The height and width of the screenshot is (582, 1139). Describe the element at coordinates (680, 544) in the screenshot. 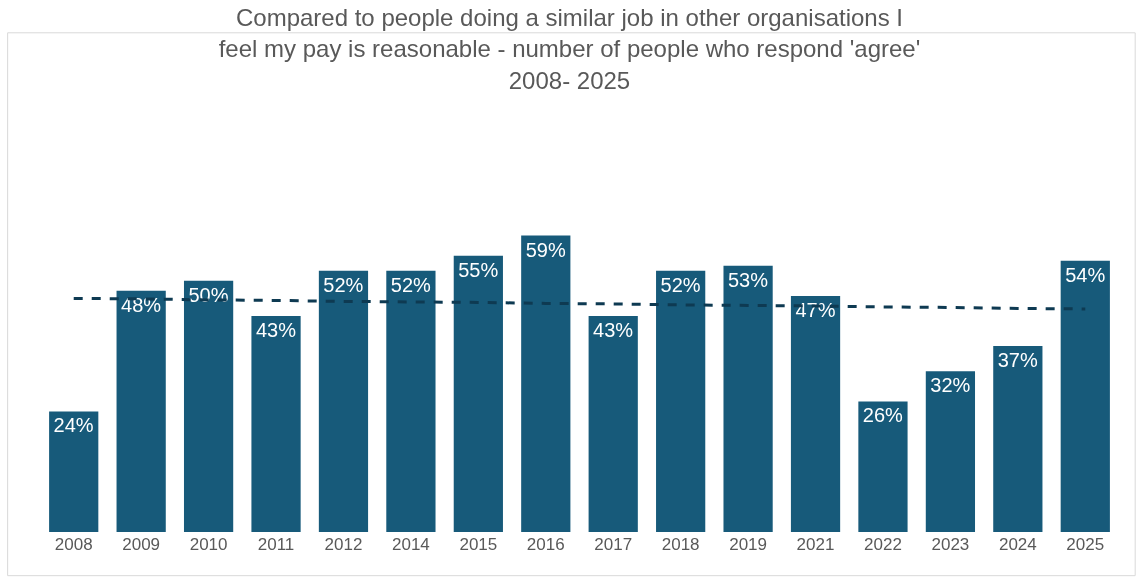

I see `x-tick-label: 2018` at that location.